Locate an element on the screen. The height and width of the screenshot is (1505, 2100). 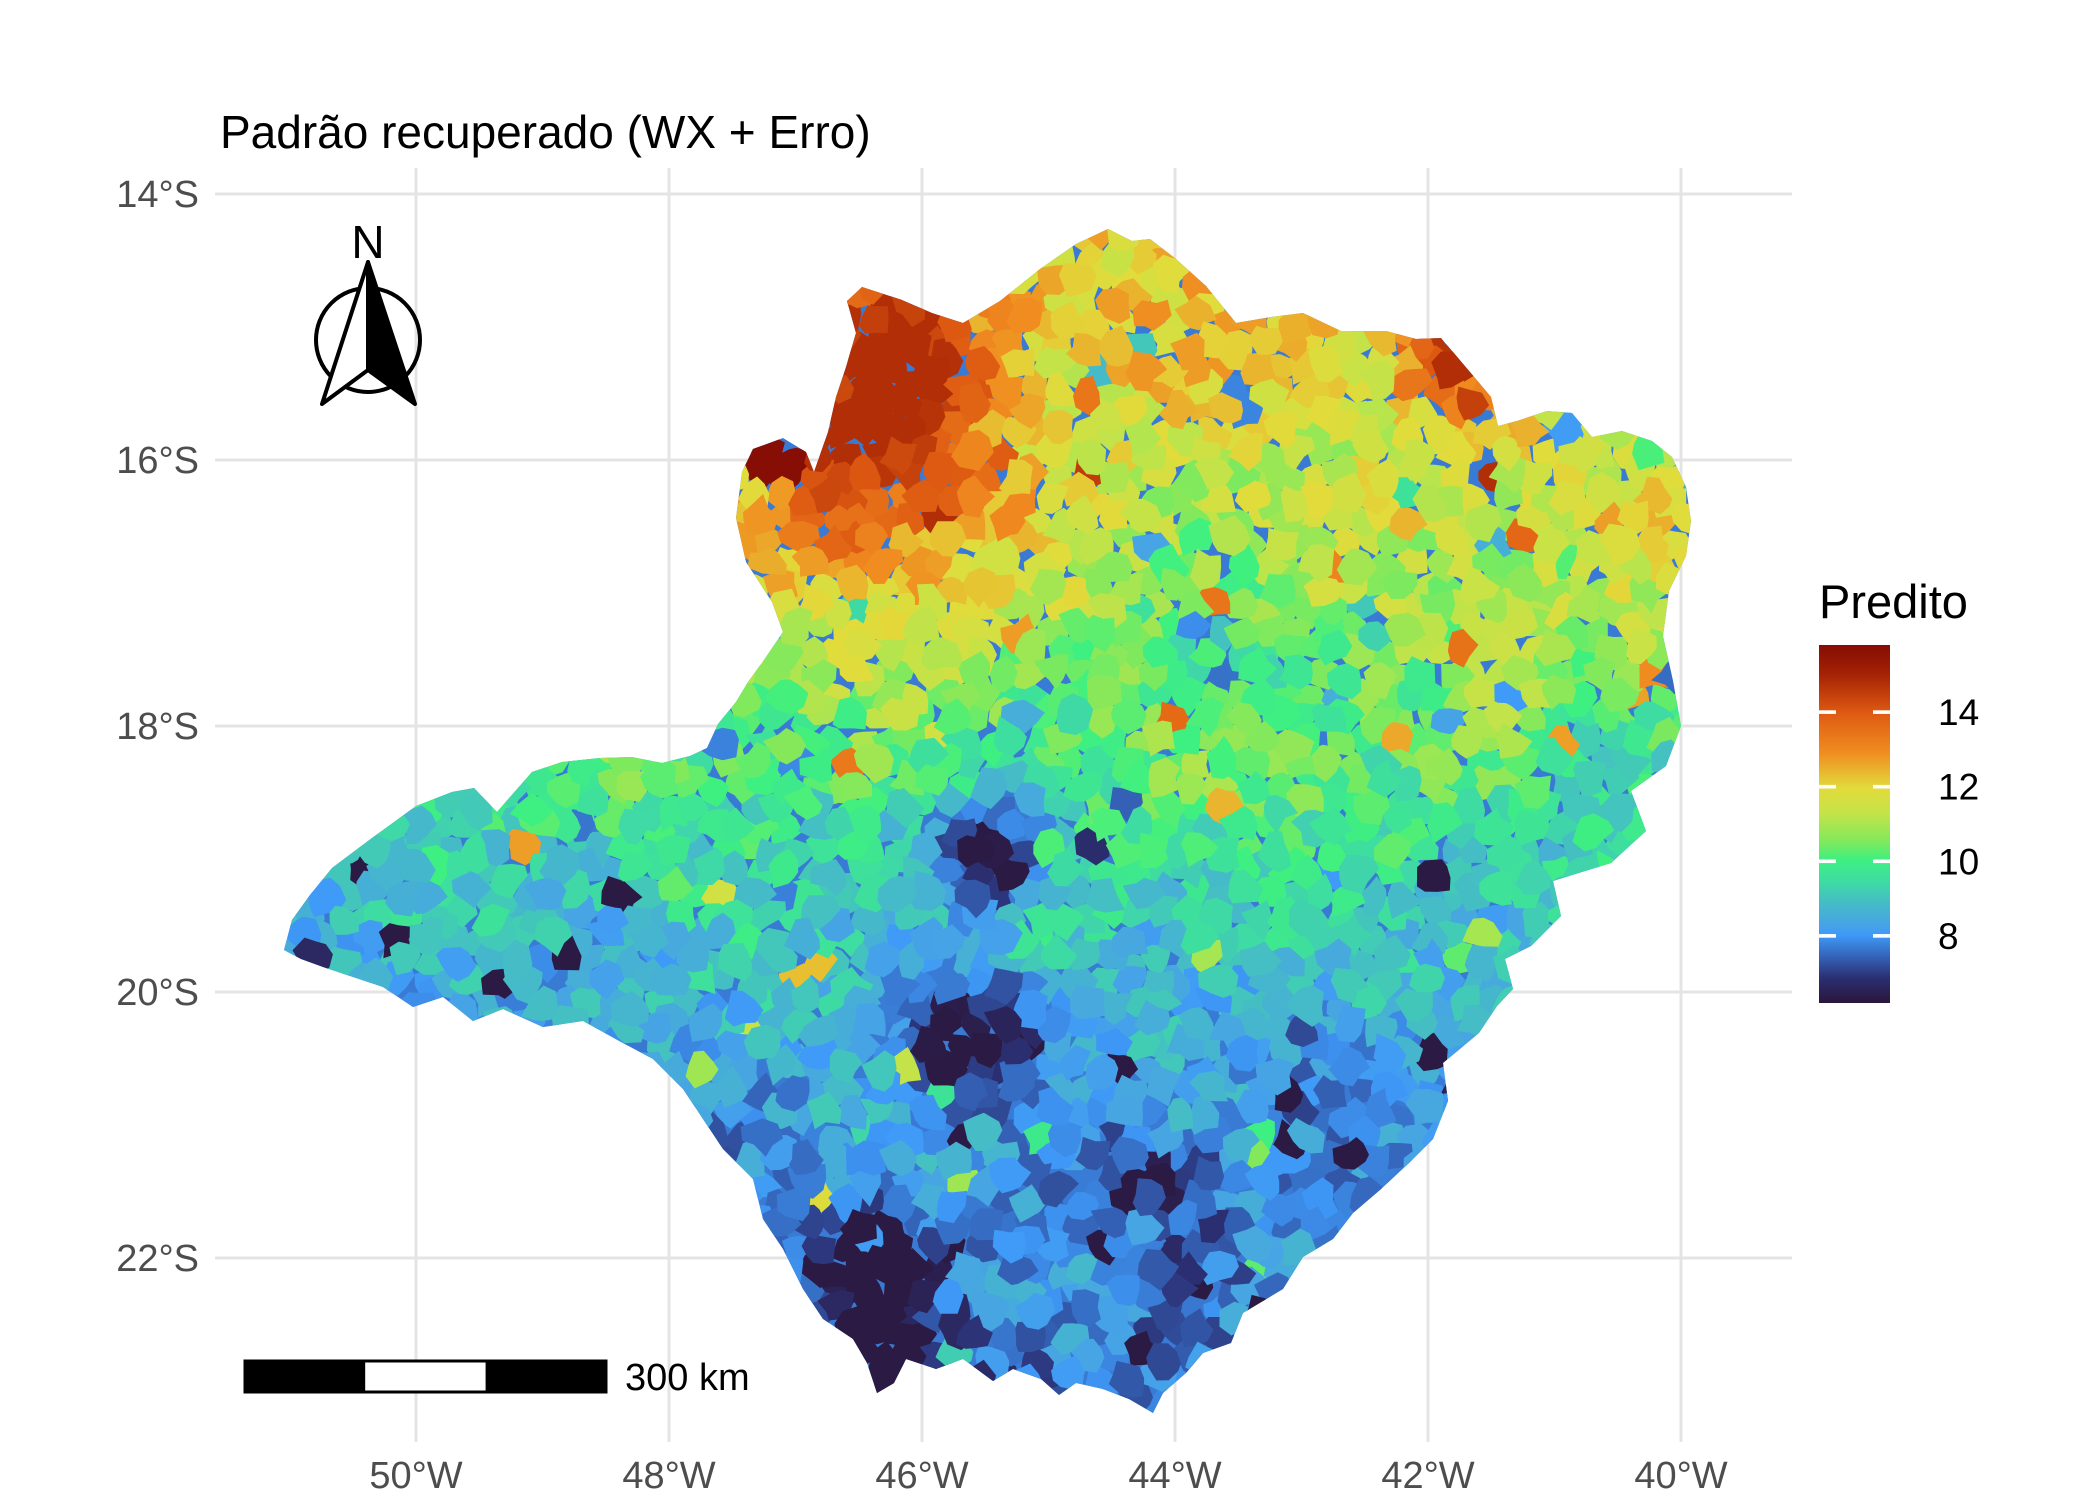
scale-bar-segment-white is located at coordinates (425, 1376).